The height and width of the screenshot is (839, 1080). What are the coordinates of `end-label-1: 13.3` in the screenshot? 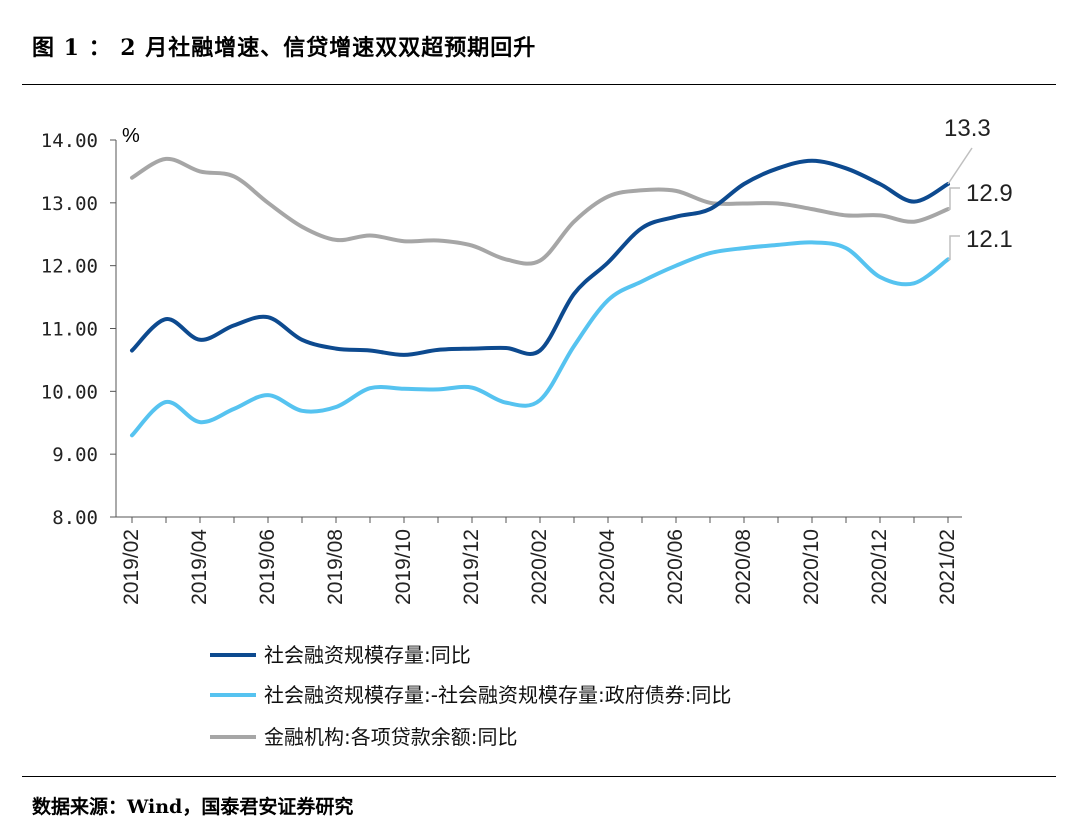 It's located at (967, 128).